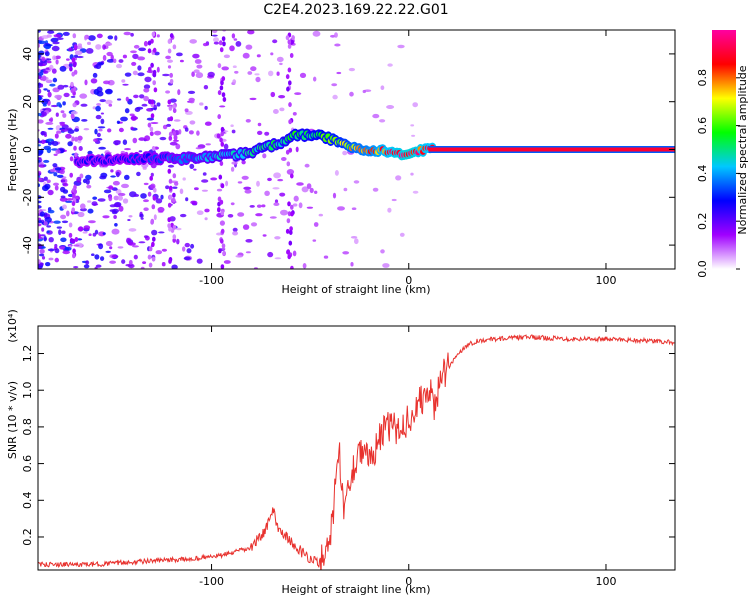 This screenshot has width=750, height=600. Describe the element at coordinates (12, 150) in the screenshot. I see `spectrogram-y-axis-label: Frequency (Hz)` at that location.